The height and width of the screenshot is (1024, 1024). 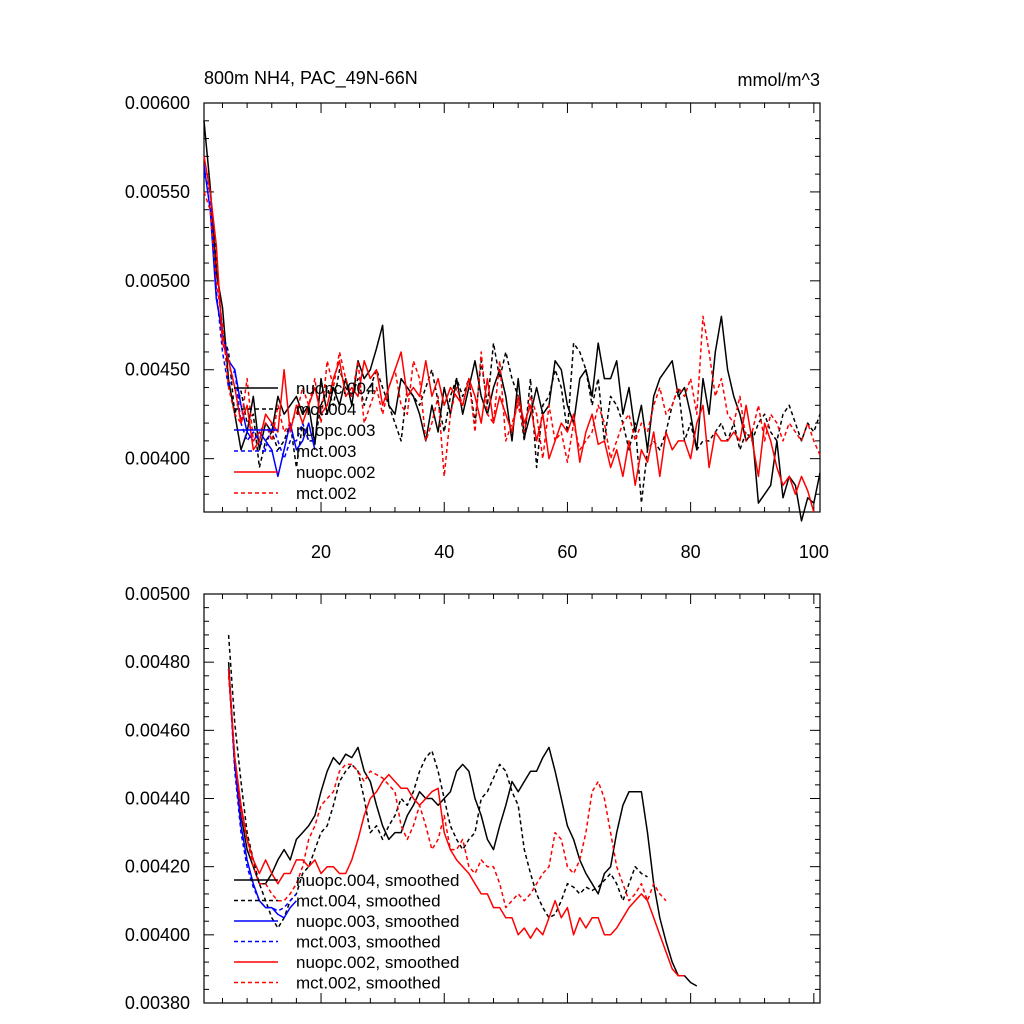 I want to click on y-tick-label: 0.00460, so click(x=157, y=730).